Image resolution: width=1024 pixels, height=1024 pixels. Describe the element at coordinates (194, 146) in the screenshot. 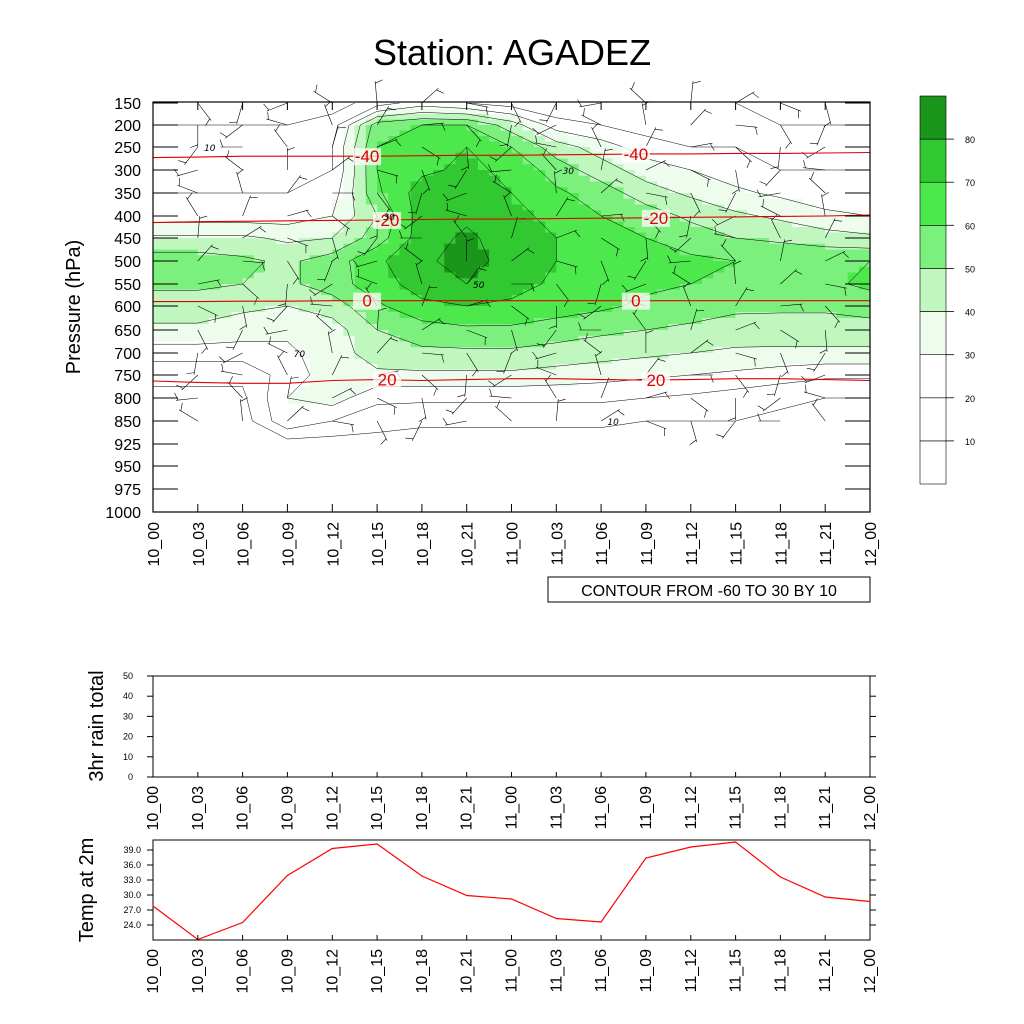

I see `wind-barb-flag` at that location.